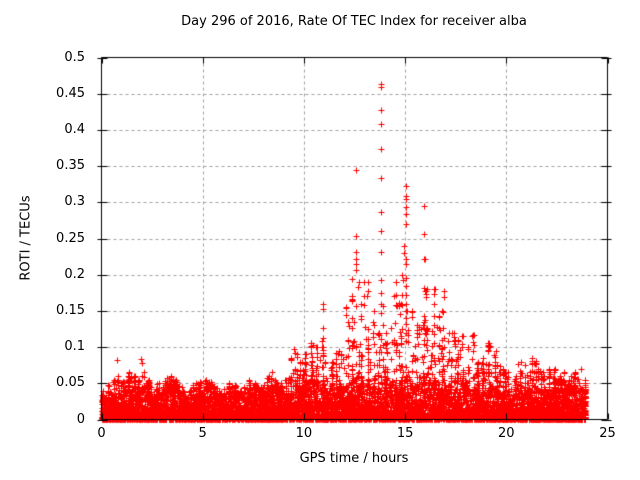 This screenshot has width=640, height=480. I want to click on x-tick-label: 25, so click(607, 433).